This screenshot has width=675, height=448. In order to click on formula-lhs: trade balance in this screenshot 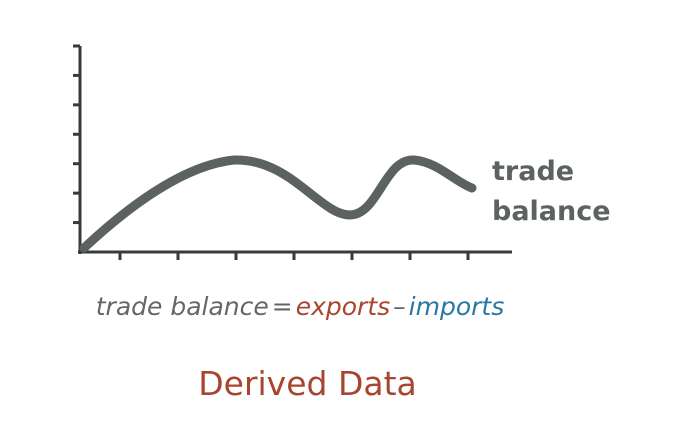, I will do `click(182, 306)`.